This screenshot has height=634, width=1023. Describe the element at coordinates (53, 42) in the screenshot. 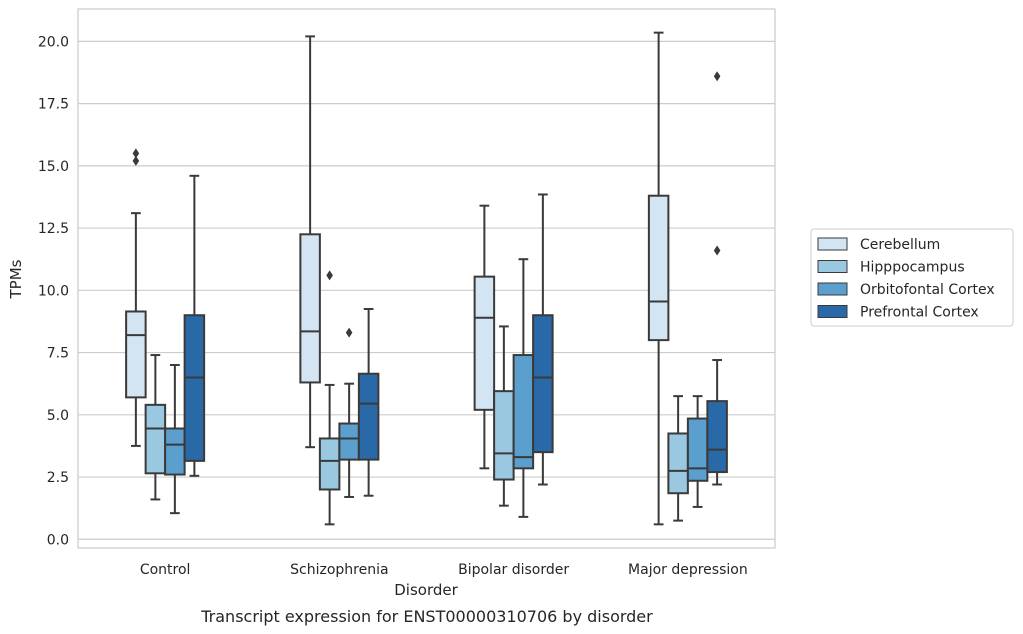

I see `y-tick-label: 20.0` at that location.